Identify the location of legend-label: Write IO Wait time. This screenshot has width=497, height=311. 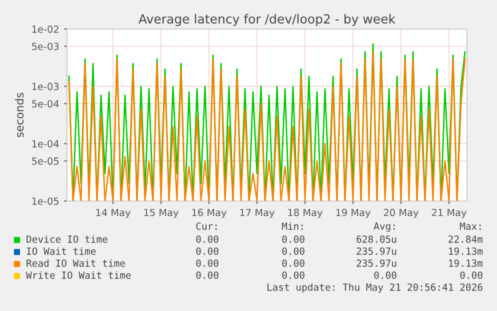
(78, 275).